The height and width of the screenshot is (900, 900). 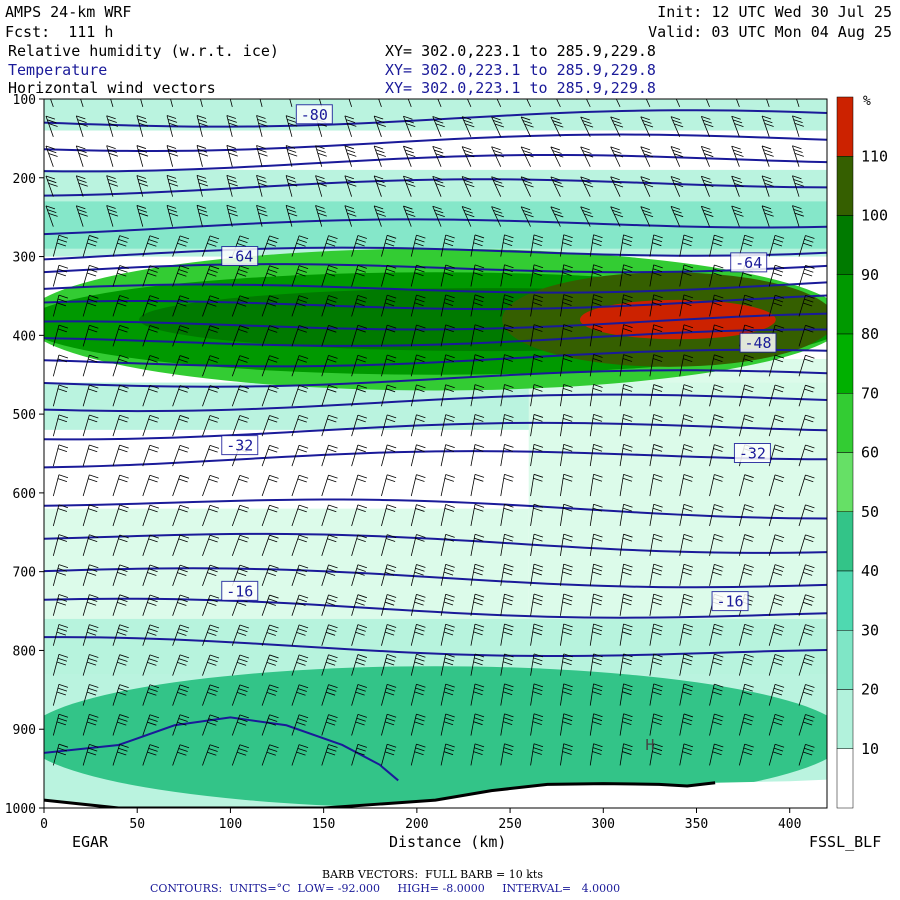 I want to click on y-tick-label: 1000, so click(x=20, y=809).